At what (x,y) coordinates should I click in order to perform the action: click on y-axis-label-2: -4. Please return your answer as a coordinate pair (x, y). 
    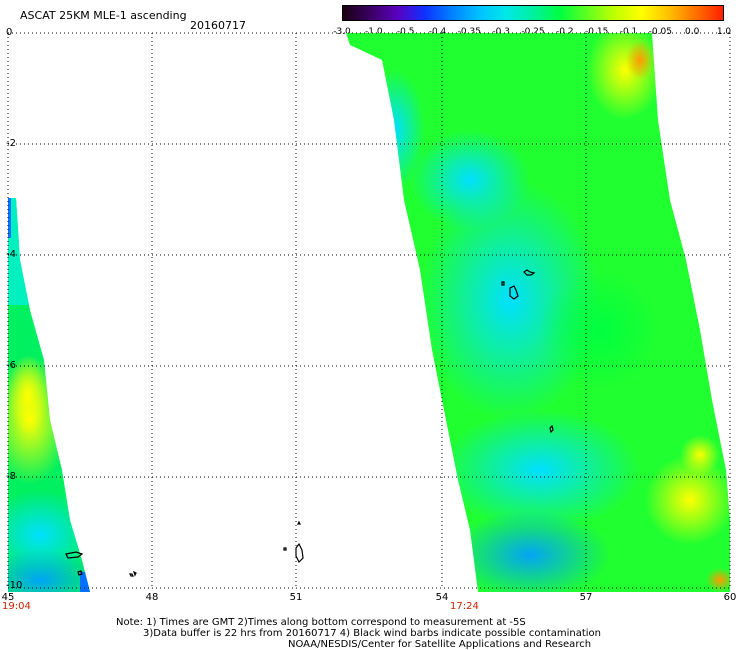
    Looking at the image, I should click on (11, 254).